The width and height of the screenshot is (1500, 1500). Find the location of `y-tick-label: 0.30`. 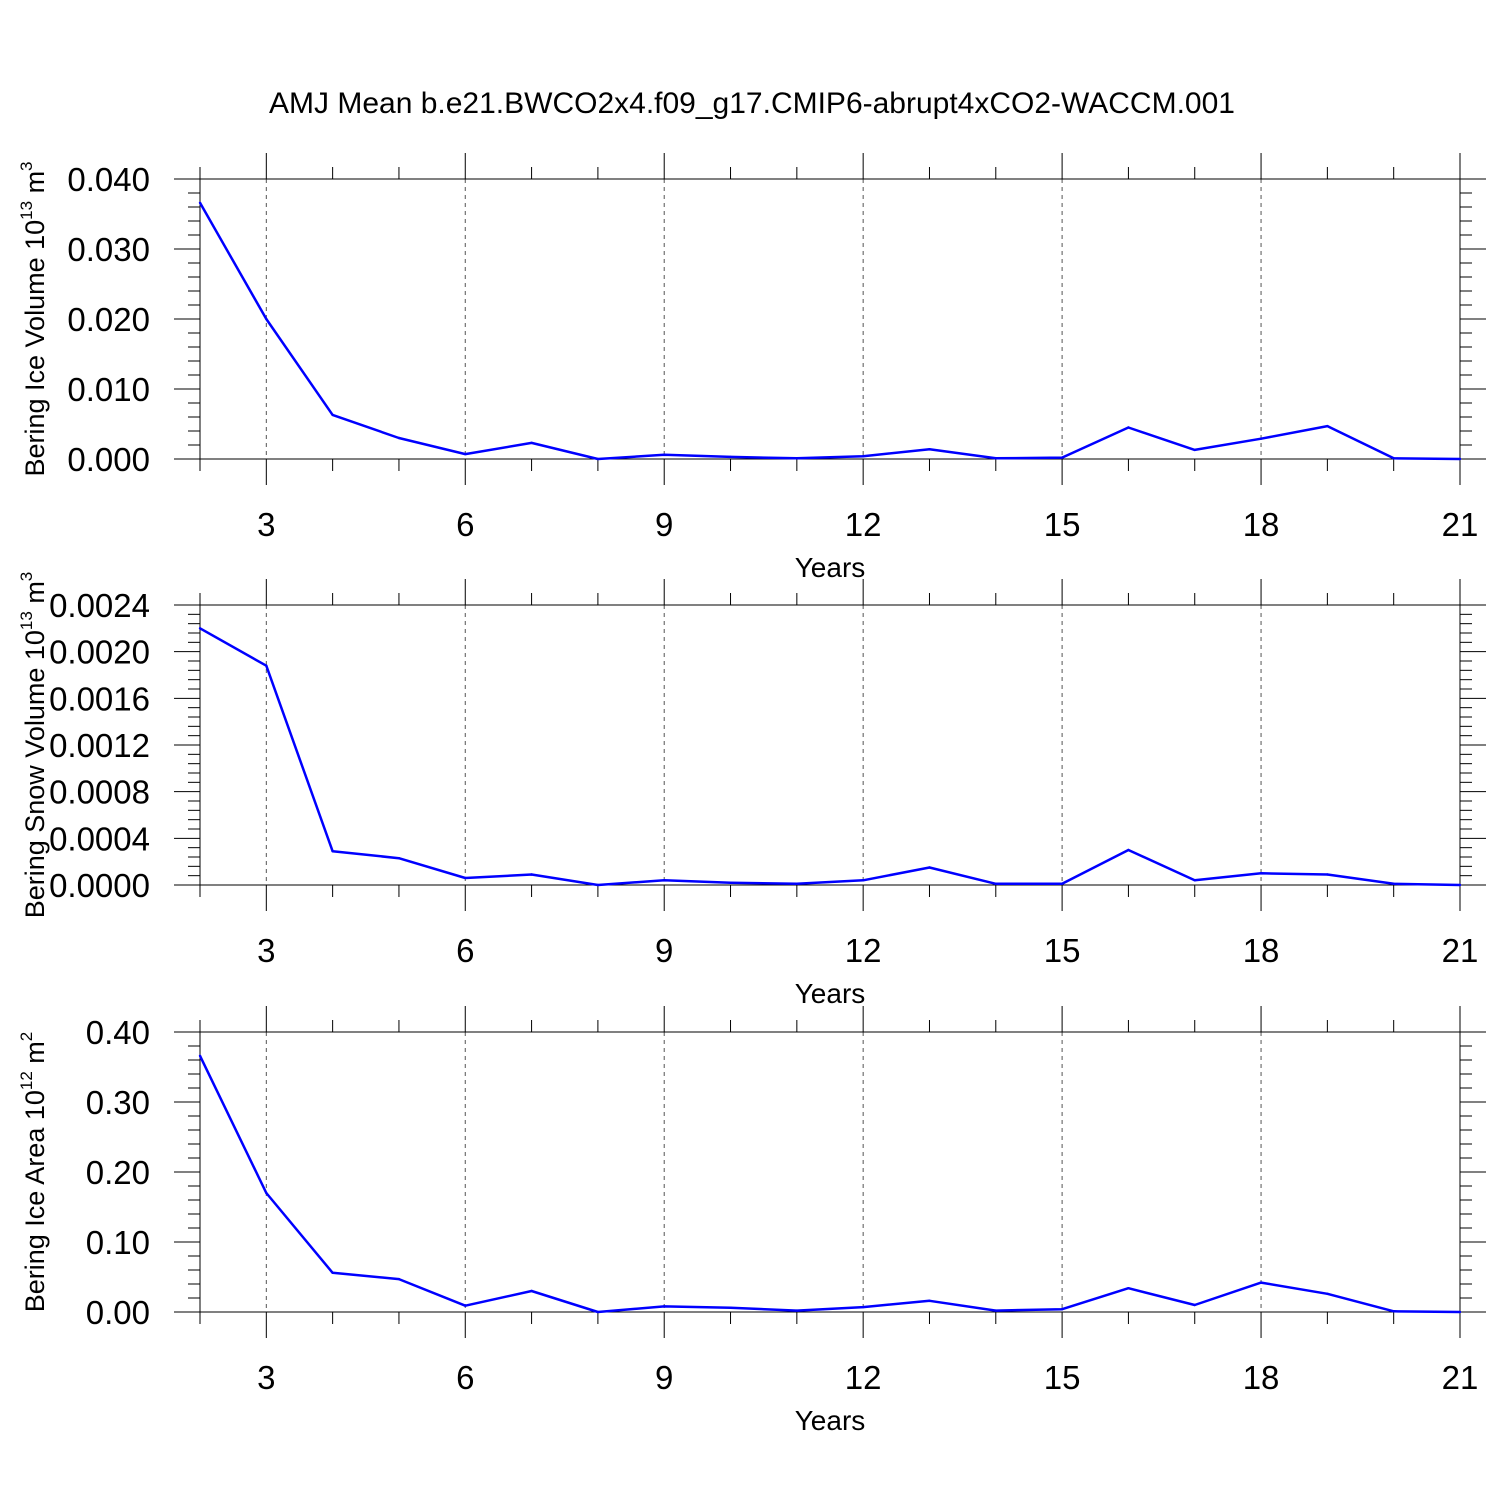

y-tick-label: 0.30 is located at coordinates (118, 1102).